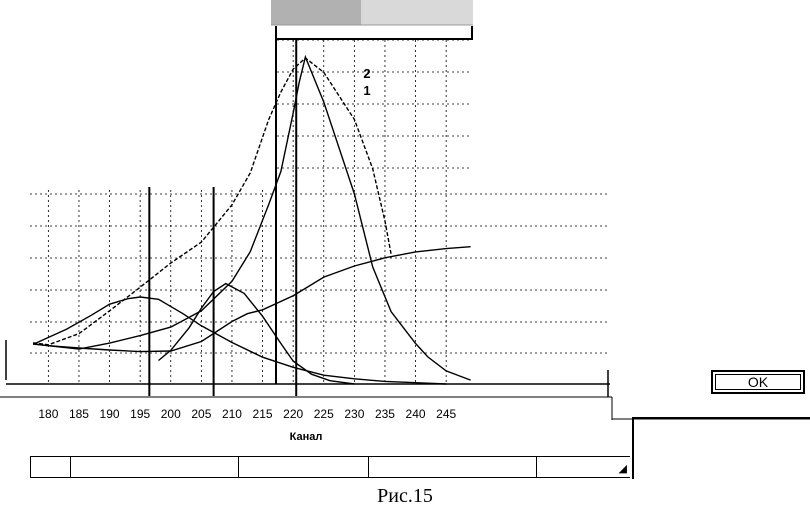 The height and width of the screenshot is (508, 810). I want to click on ok-button: OK, so click(758, 382).